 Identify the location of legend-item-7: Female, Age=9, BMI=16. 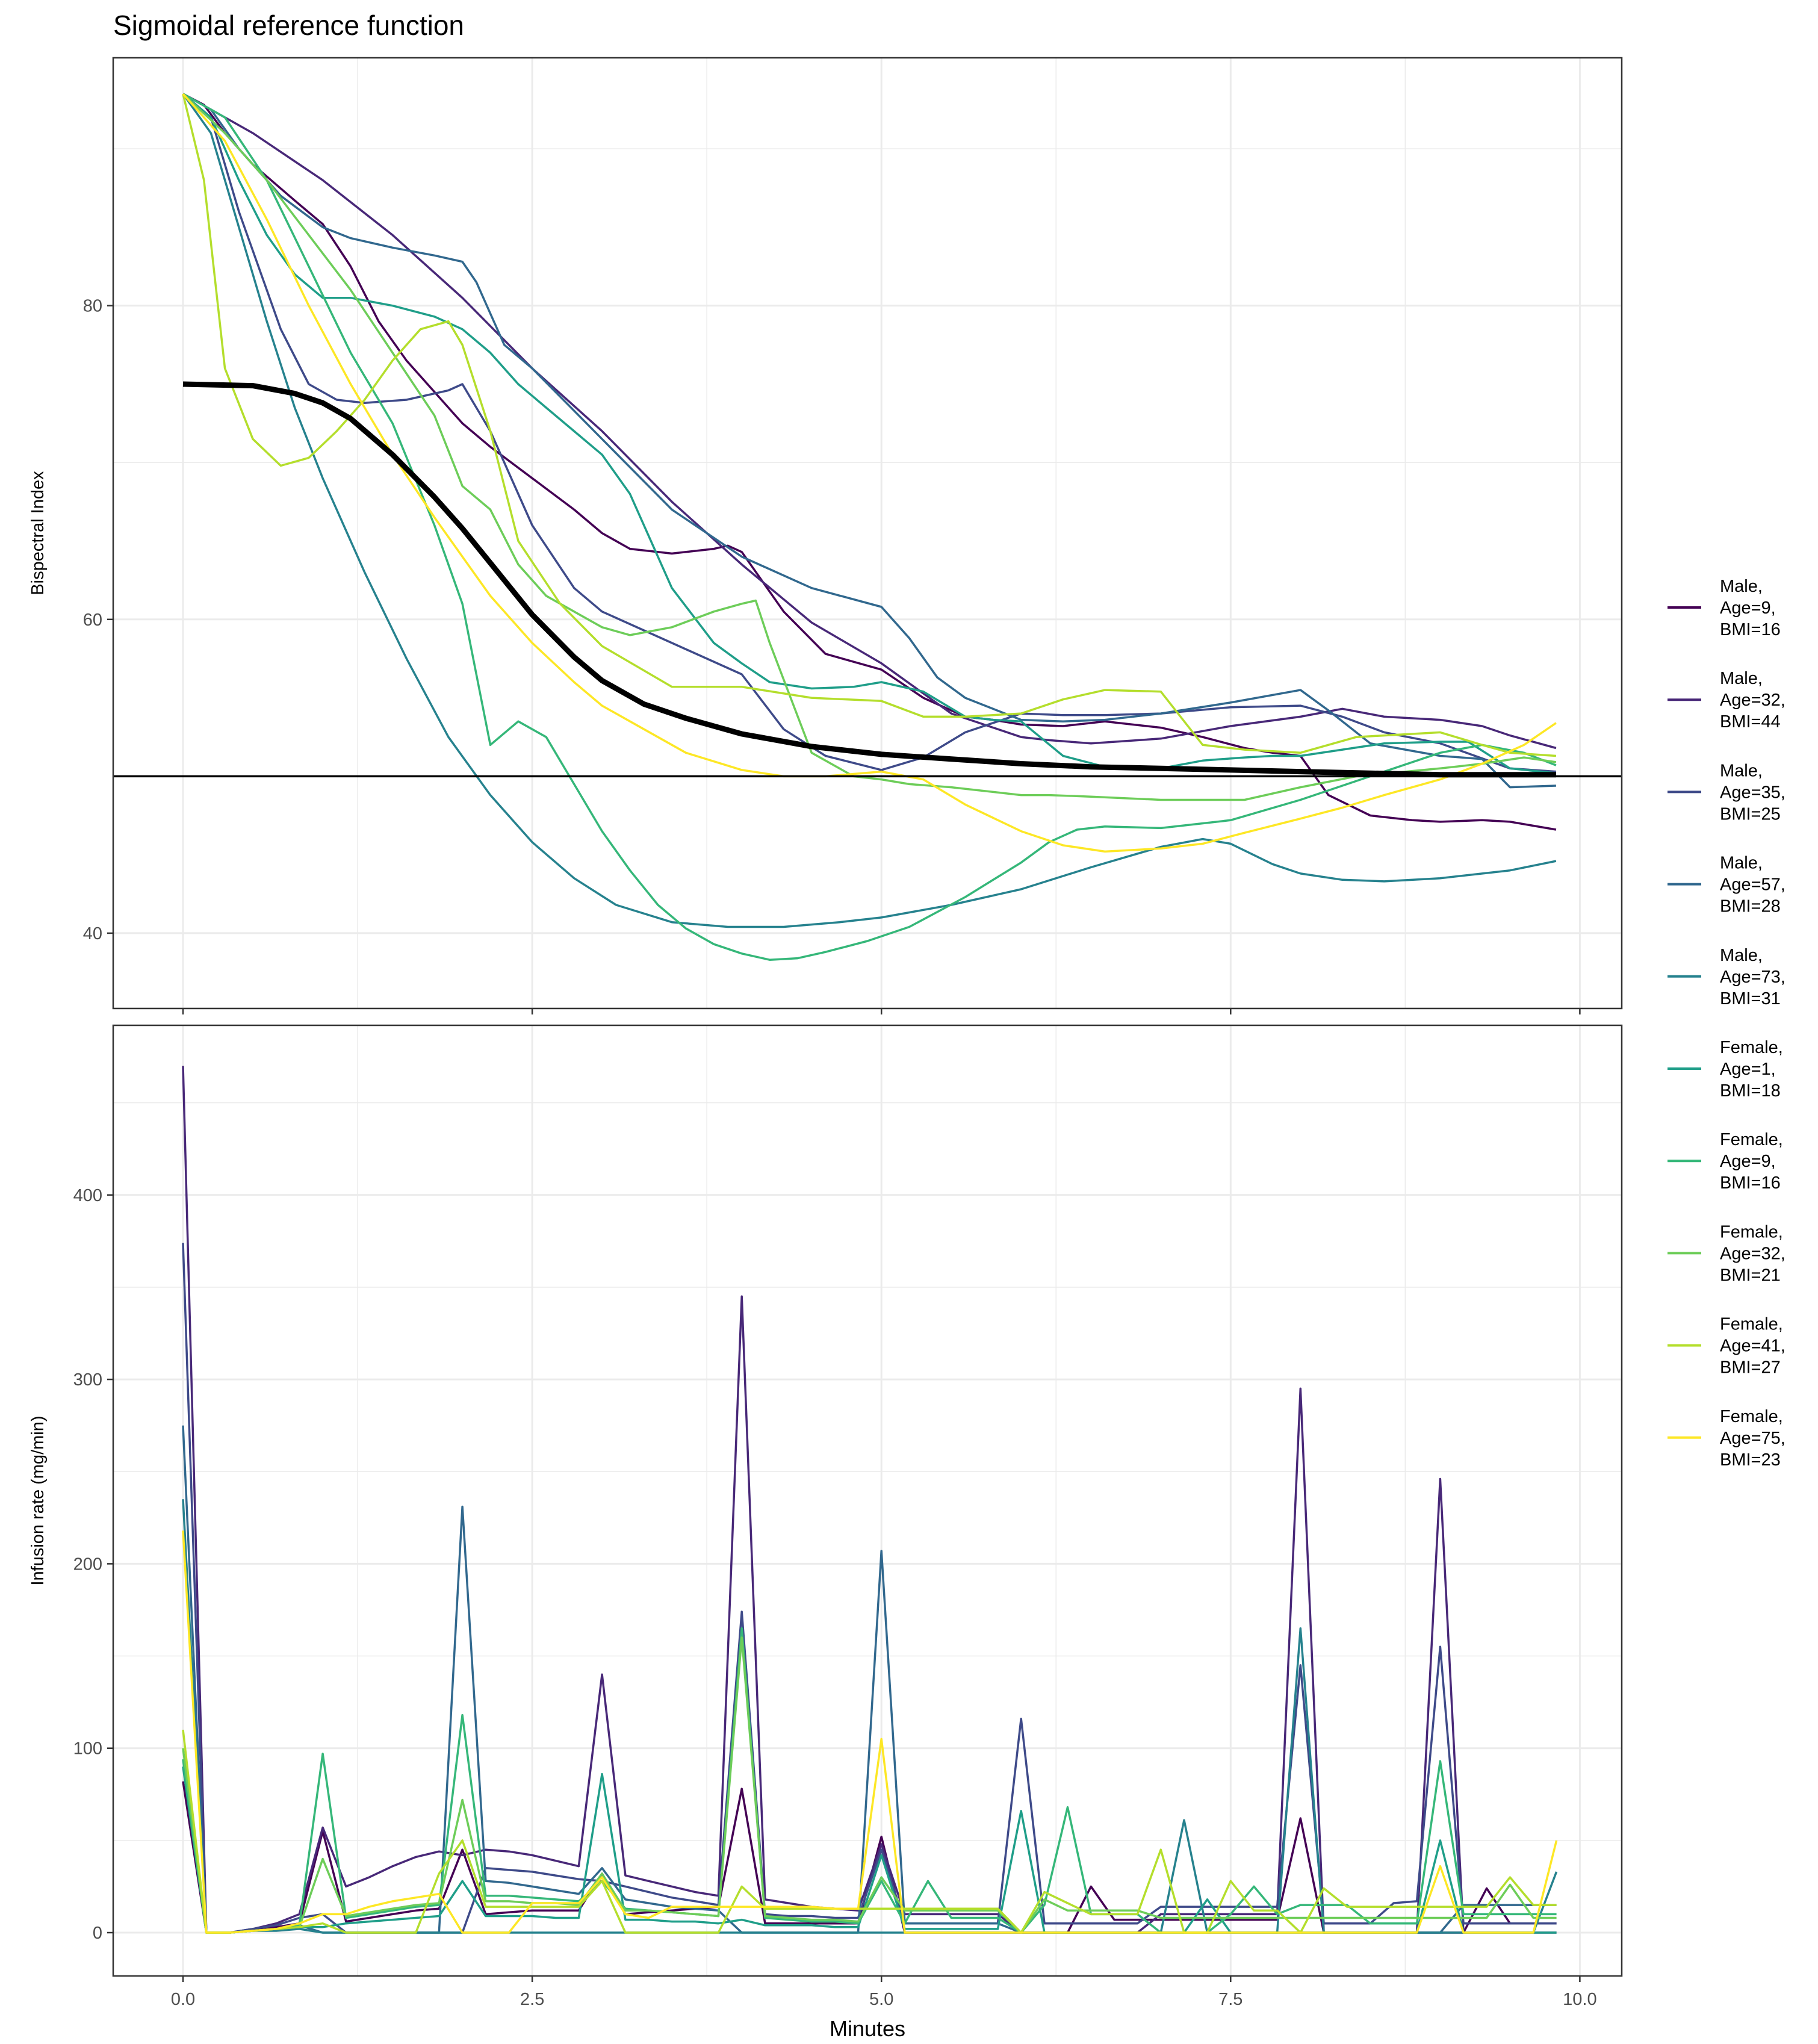
(1725, 1161).